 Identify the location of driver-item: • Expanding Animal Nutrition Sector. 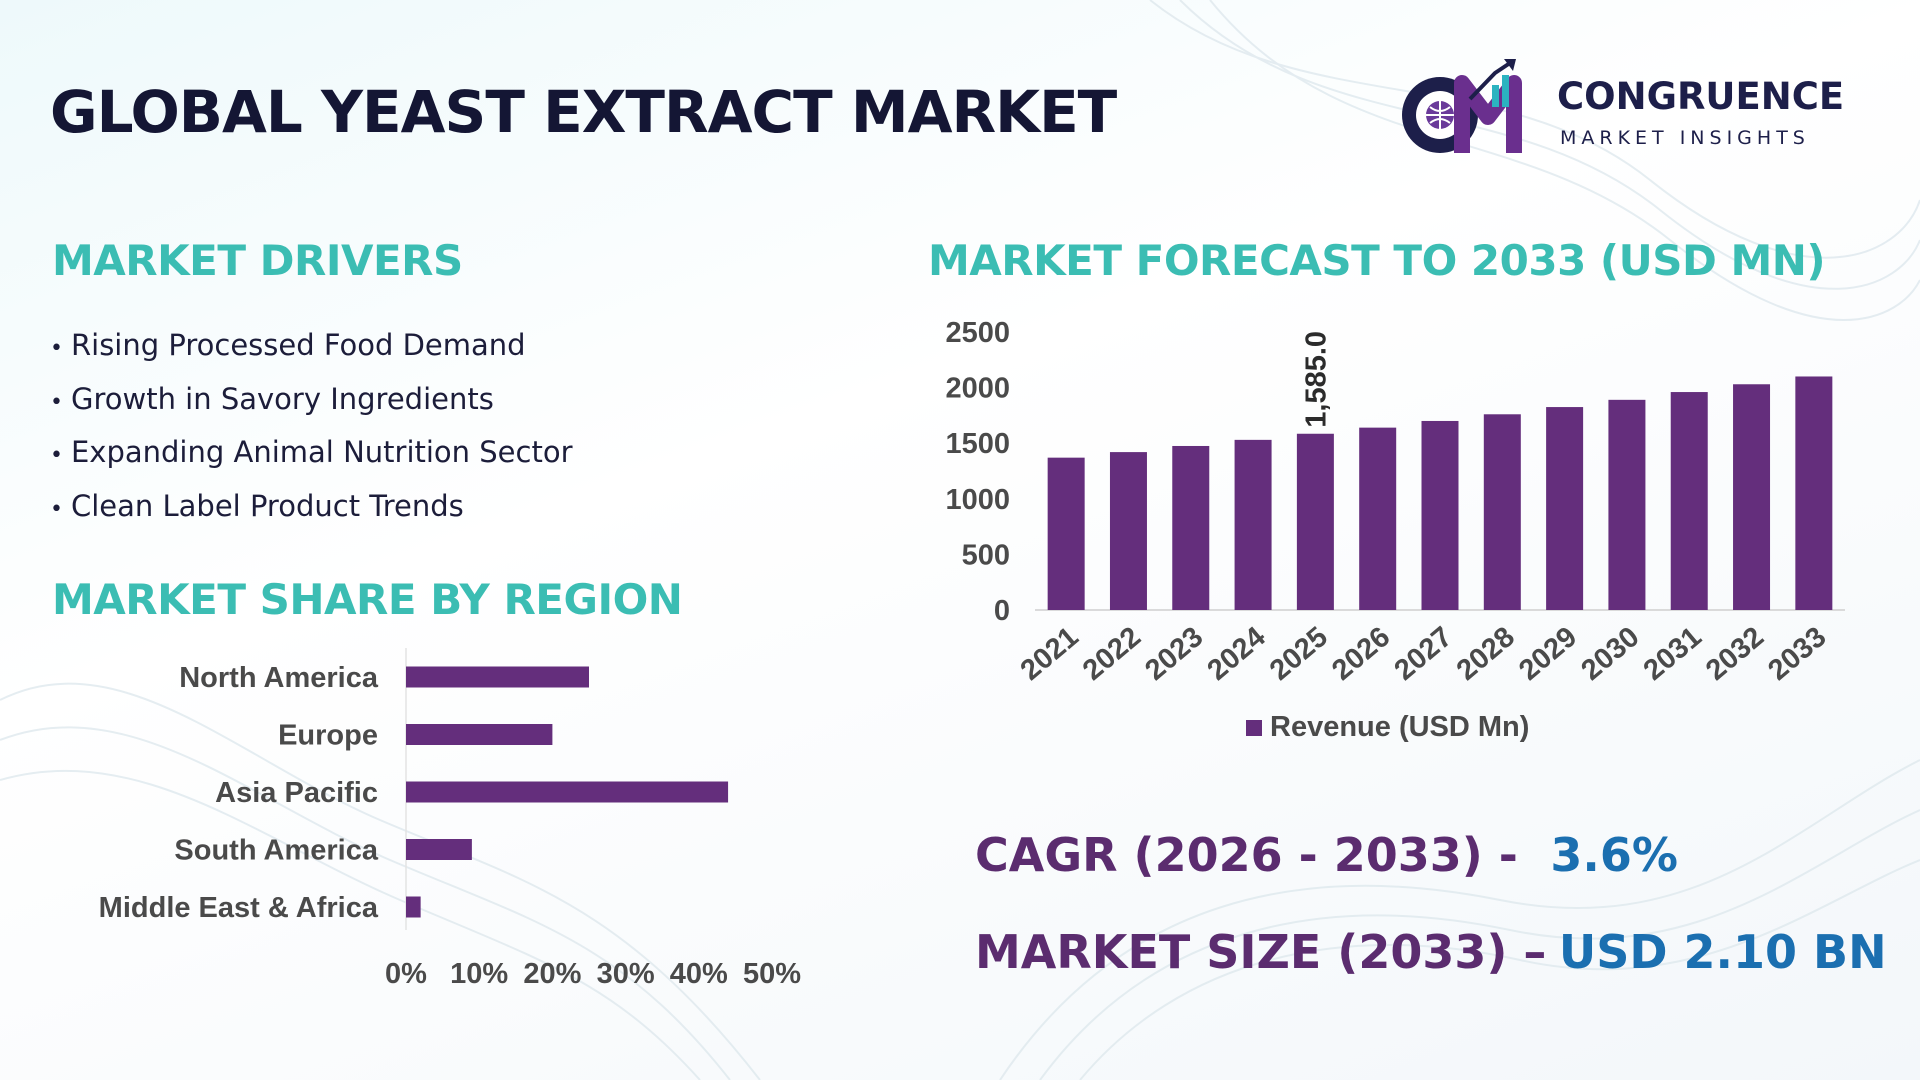
(311, 454).